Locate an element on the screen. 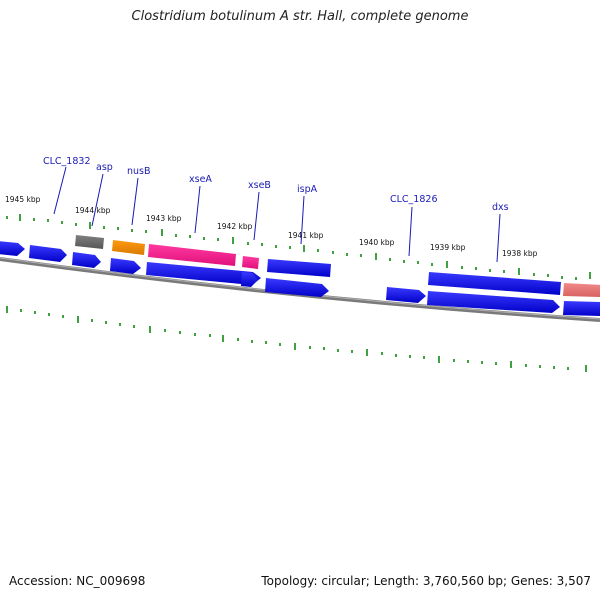 Image resolution: width=600 pixels, height=600 pixels. minor-ticks-outer is located at coordinates (291, 248).